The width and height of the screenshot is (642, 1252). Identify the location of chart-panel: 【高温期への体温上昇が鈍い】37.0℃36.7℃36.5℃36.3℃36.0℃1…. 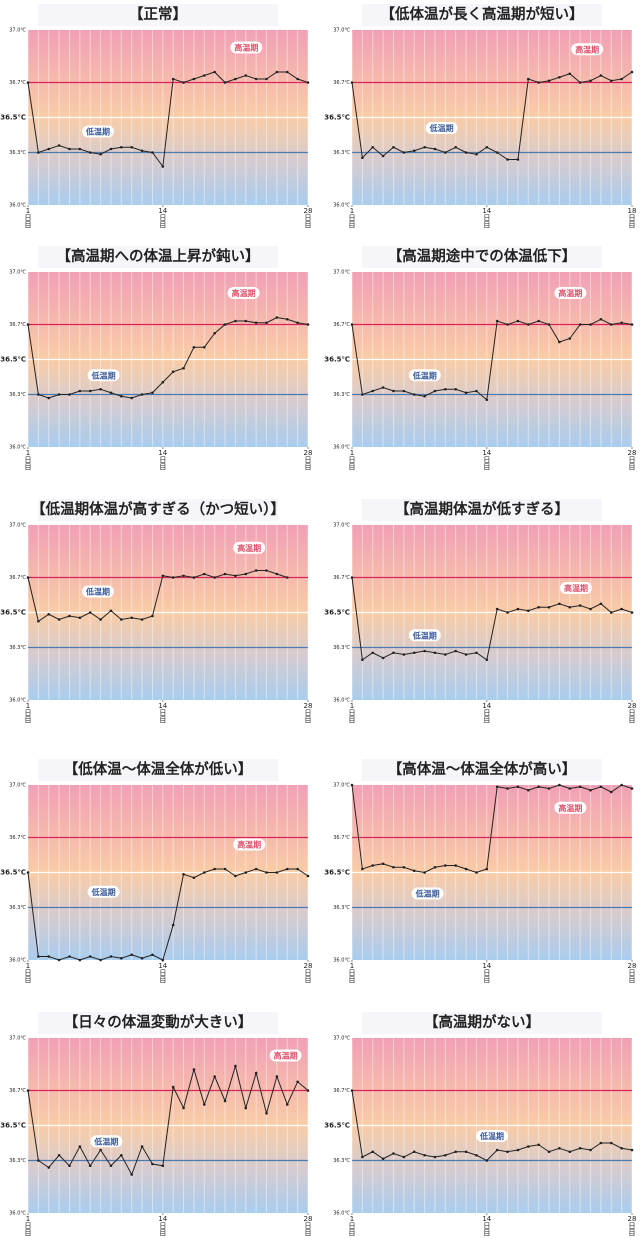
(156, 358).